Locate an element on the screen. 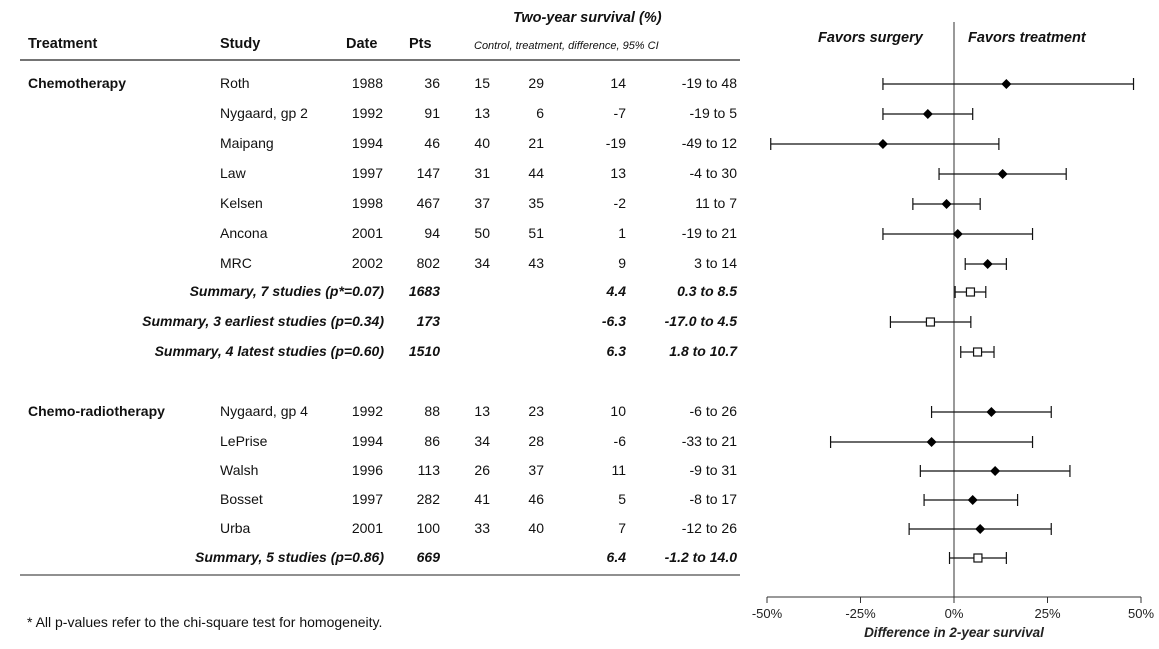  summary-ci: 0.3 to 8.5 is located at coordinates (707, 291).